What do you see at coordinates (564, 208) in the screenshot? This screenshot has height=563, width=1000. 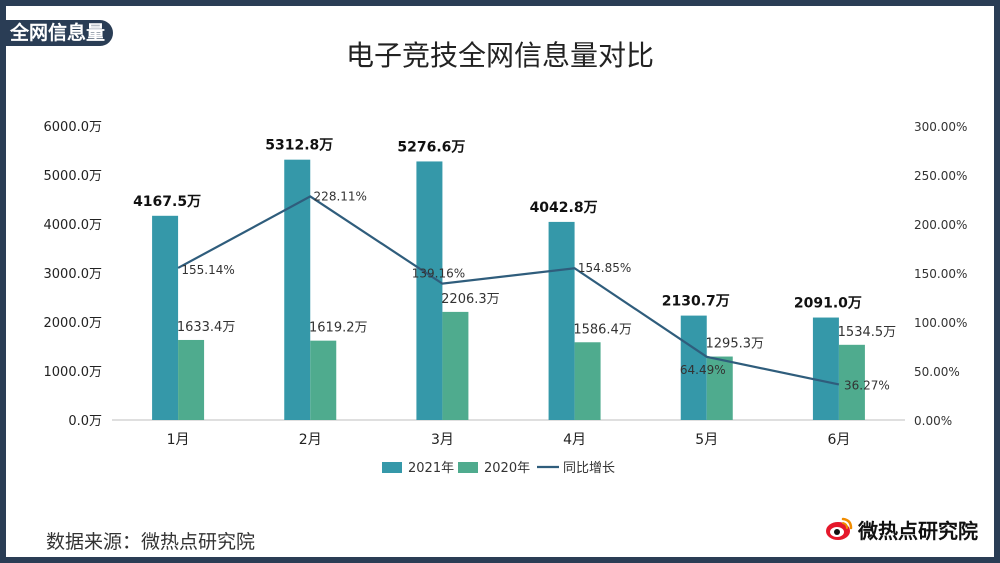 I see `bar-2021-value-label: 4042.8万` at bounding box center [564, 208].